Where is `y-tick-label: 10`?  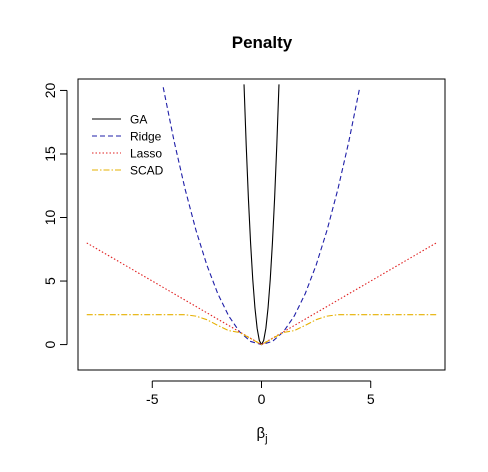 y-tick-label: 10 is located at coordinates (50, 218).